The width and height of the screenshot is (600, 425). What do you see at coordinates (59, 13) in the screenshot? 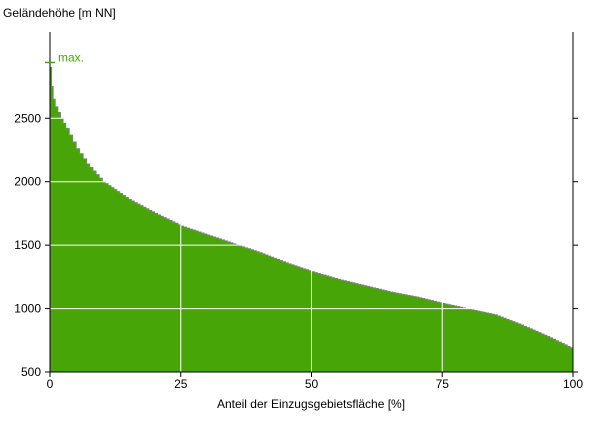
I see `y-axis-label: Geländehöhe [m NN]` at bounding box center [59, 13].